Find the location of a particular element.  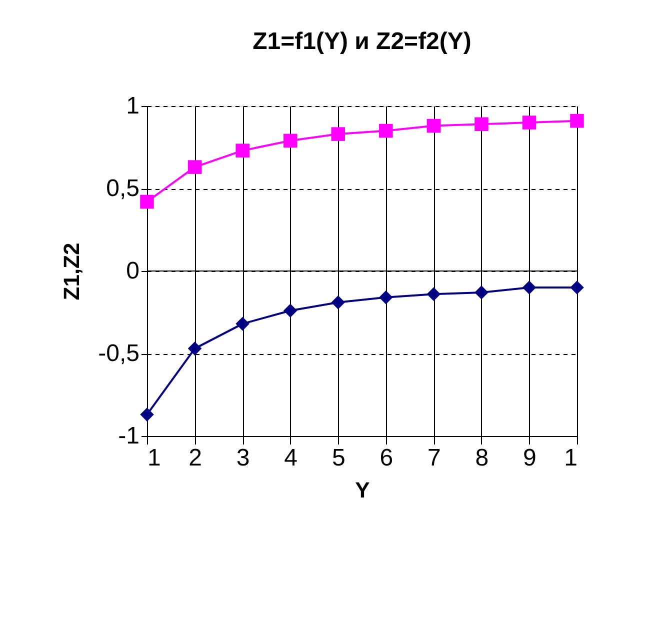

x-tick-label: 6 is located at coordinates (387, 458).